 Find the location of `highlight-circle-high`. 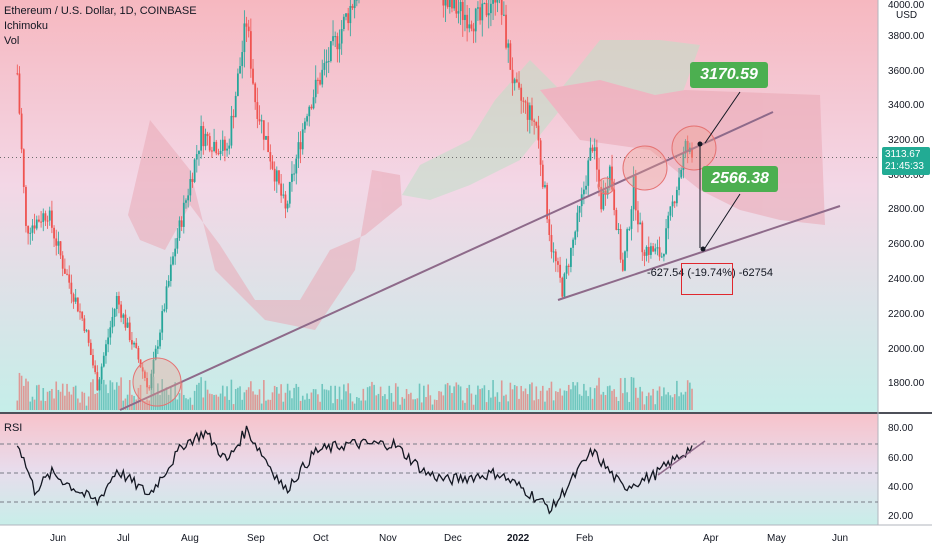

highlight-circle-high is located at coordinates (694, 148).